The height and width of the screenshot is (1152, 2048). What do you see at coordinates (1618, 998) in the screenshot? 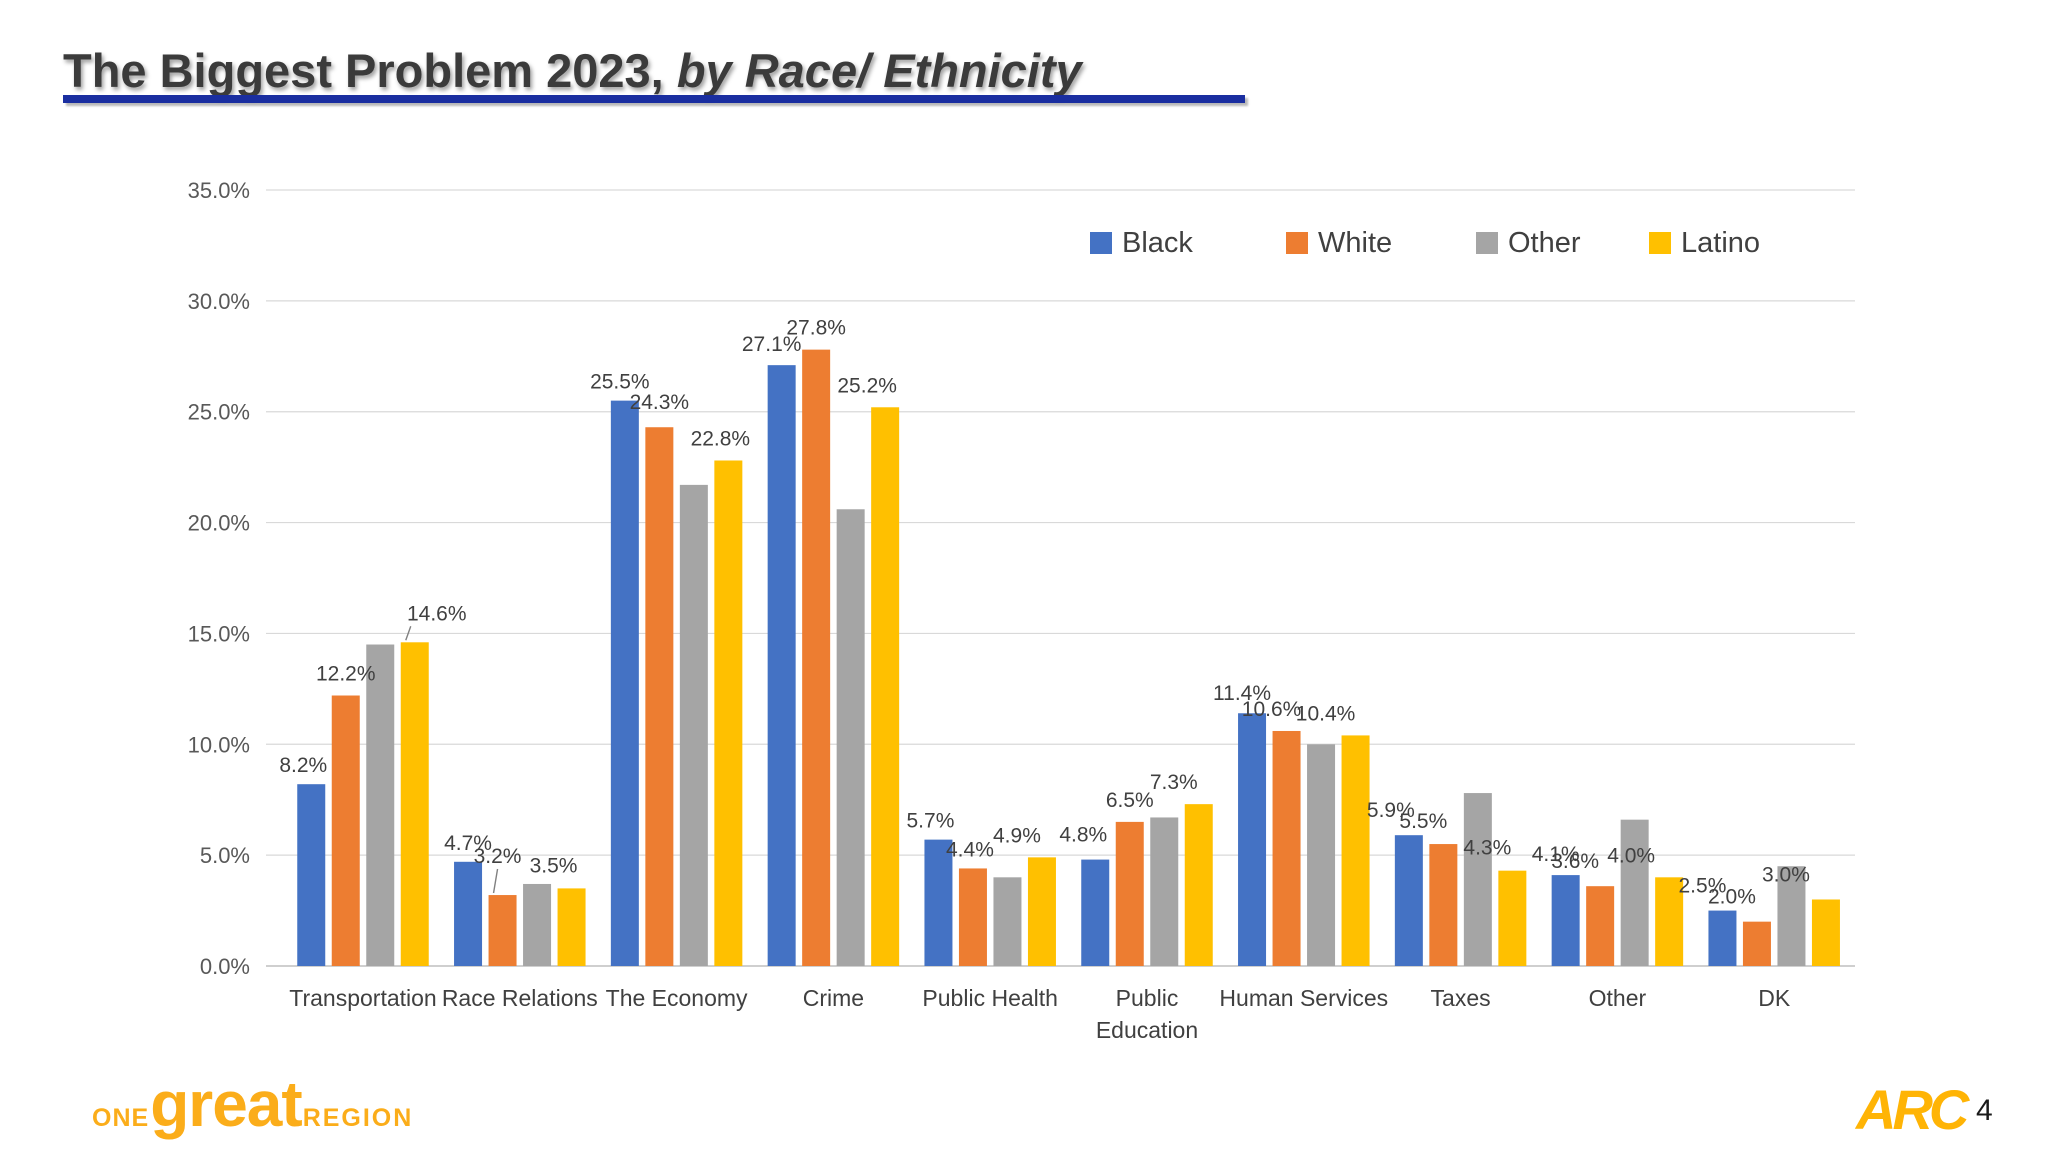
I see `x-category-label: Other` at bounding box center [1618, 998].